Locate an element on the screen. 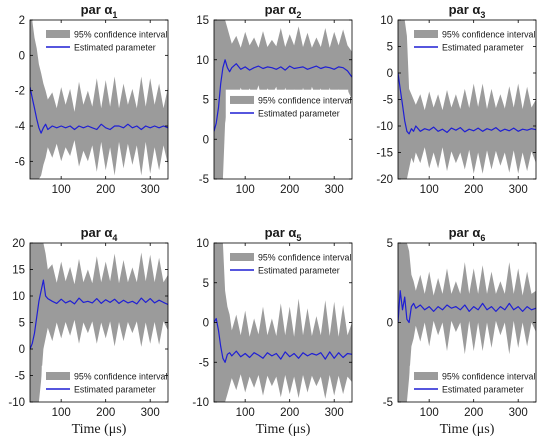  subplot-title-subscript: 6 is located at coordinates (482, 238).